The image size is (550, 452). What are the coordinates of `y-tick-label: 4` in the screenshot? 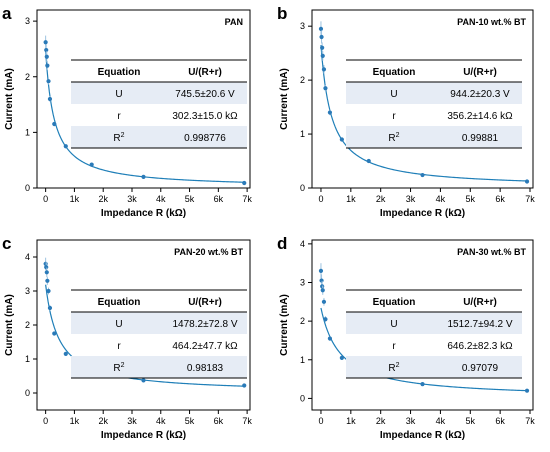 It's located at (27, 257).